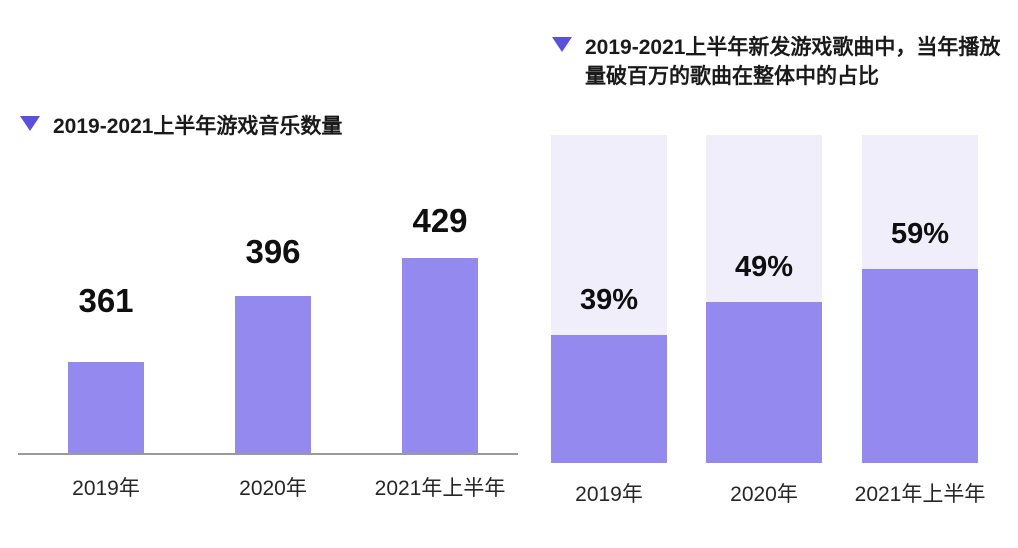  I want to click on bar-track-2019年, so click(609, 299).